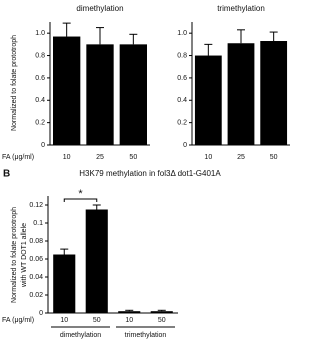  I want to click on y-tick-label: 0.06, so click(36, 259).